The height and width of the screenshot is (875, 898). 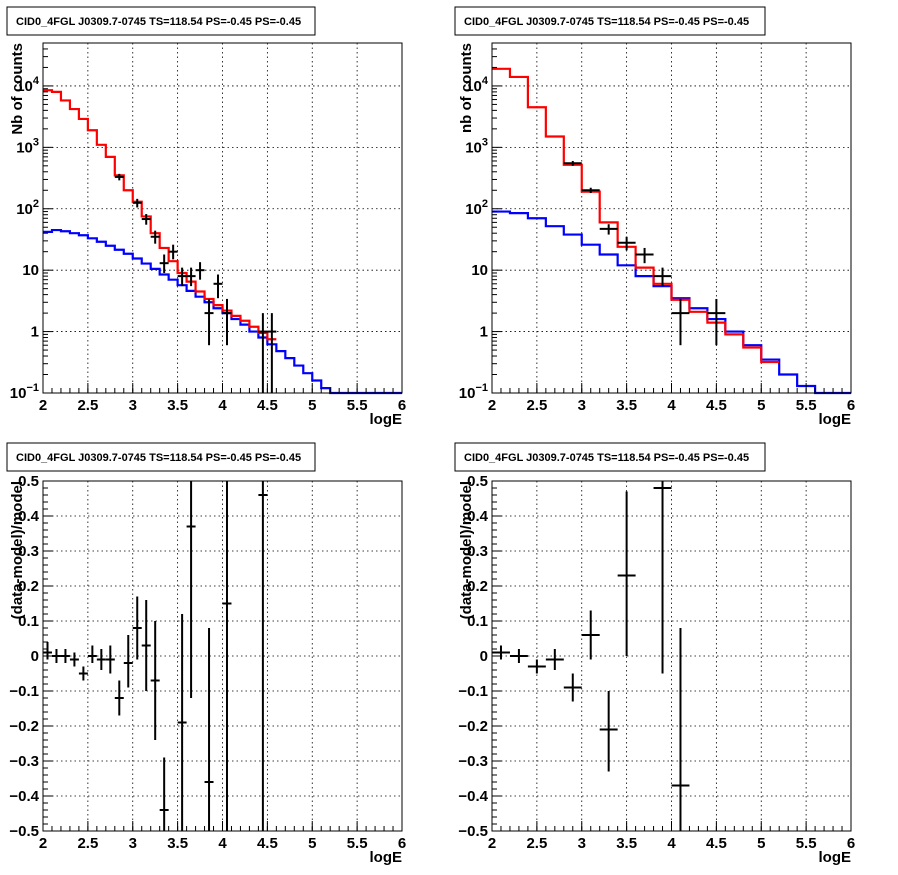 I want to click on x-tick-label: 5, so click(x=761, y=843).